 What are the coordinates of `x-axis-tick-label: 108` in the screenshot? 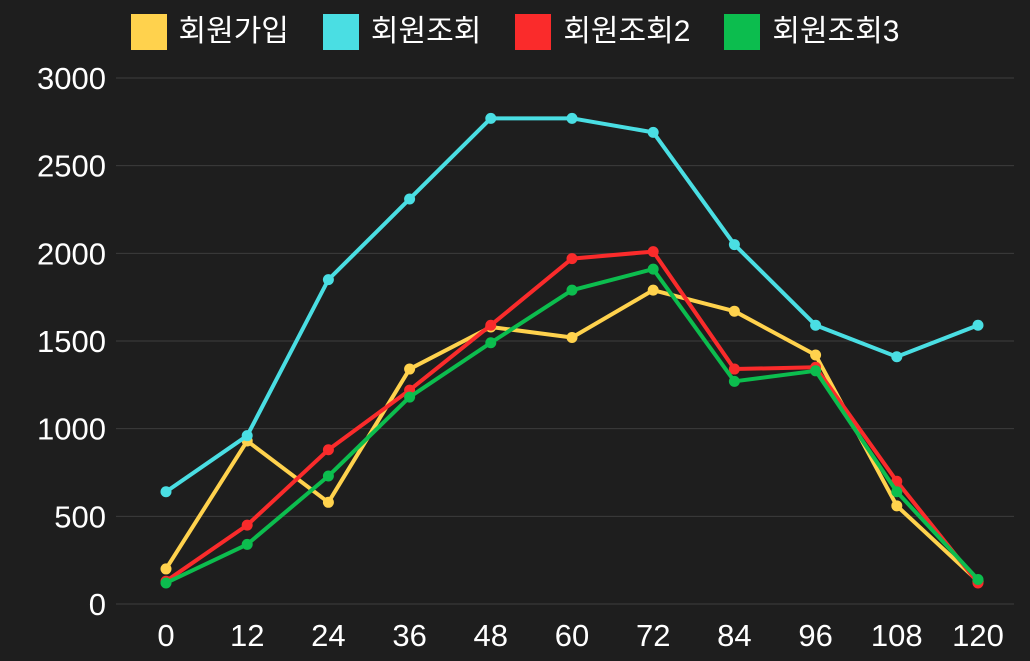 It's located at (897, 635).